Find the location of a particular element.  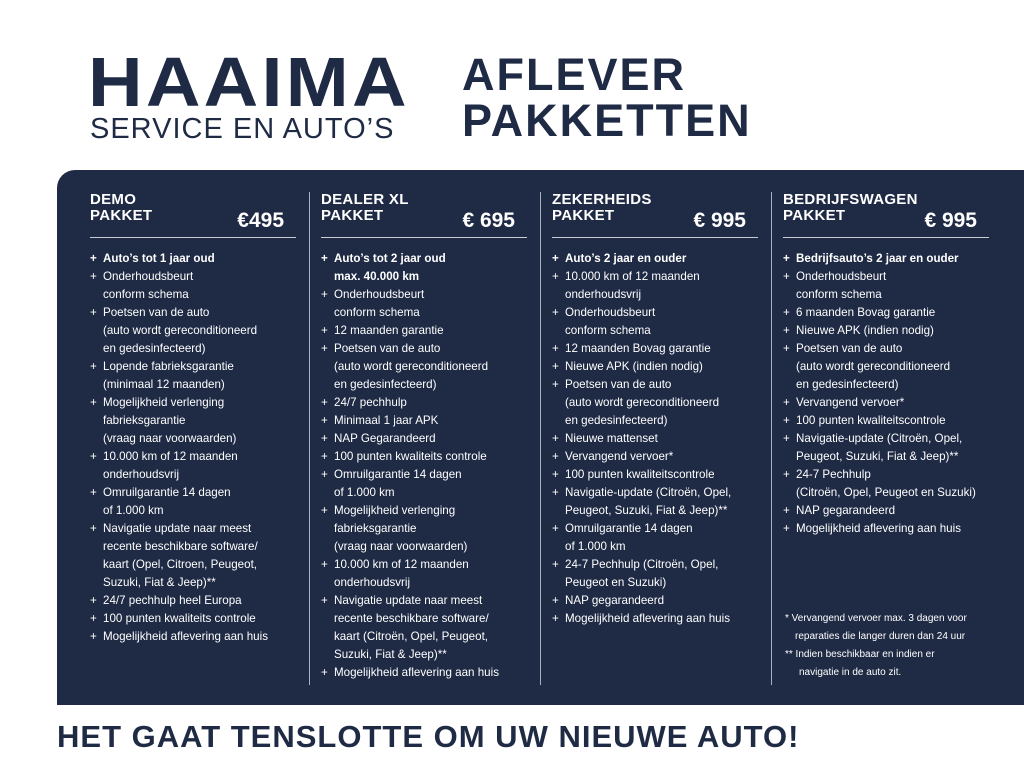

package-price: € 995 is located at coordinates (950, 220).